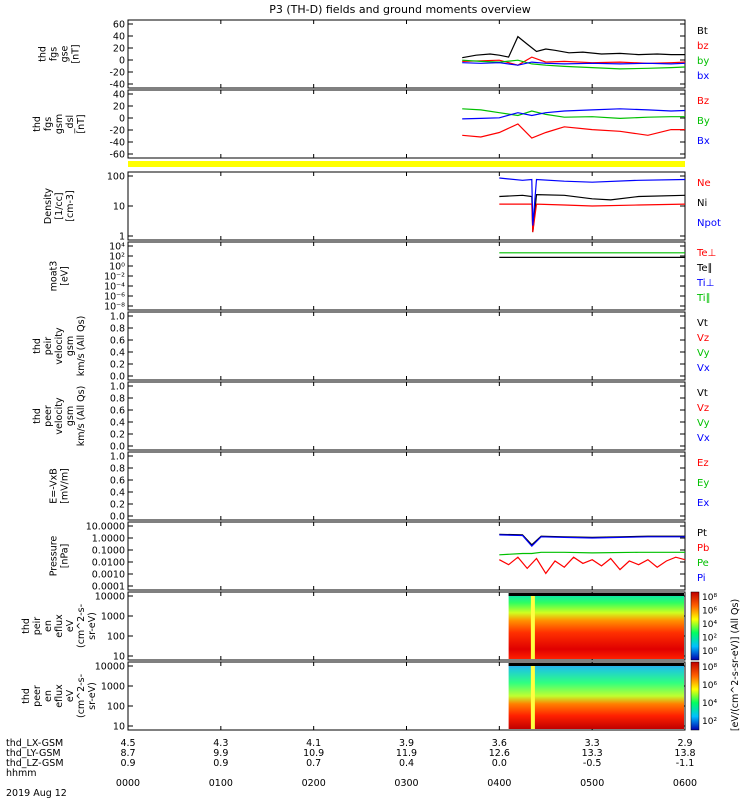  Describe the element at coordinates (703, 548) in the screenshot. I see `legend-Pb: Pb` at that location.